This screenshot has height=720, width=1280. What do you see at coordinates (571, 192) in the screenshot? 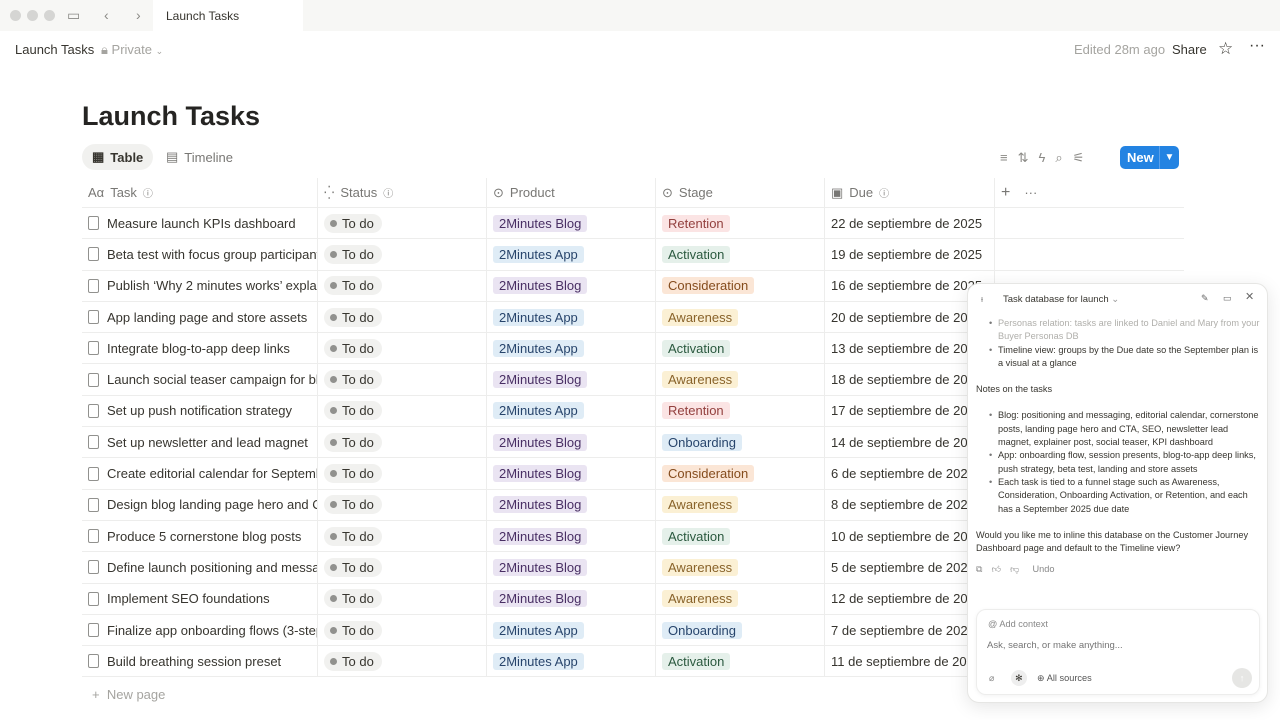
I see `column-product: ⊙ Product` at bounding box center [571, 192].